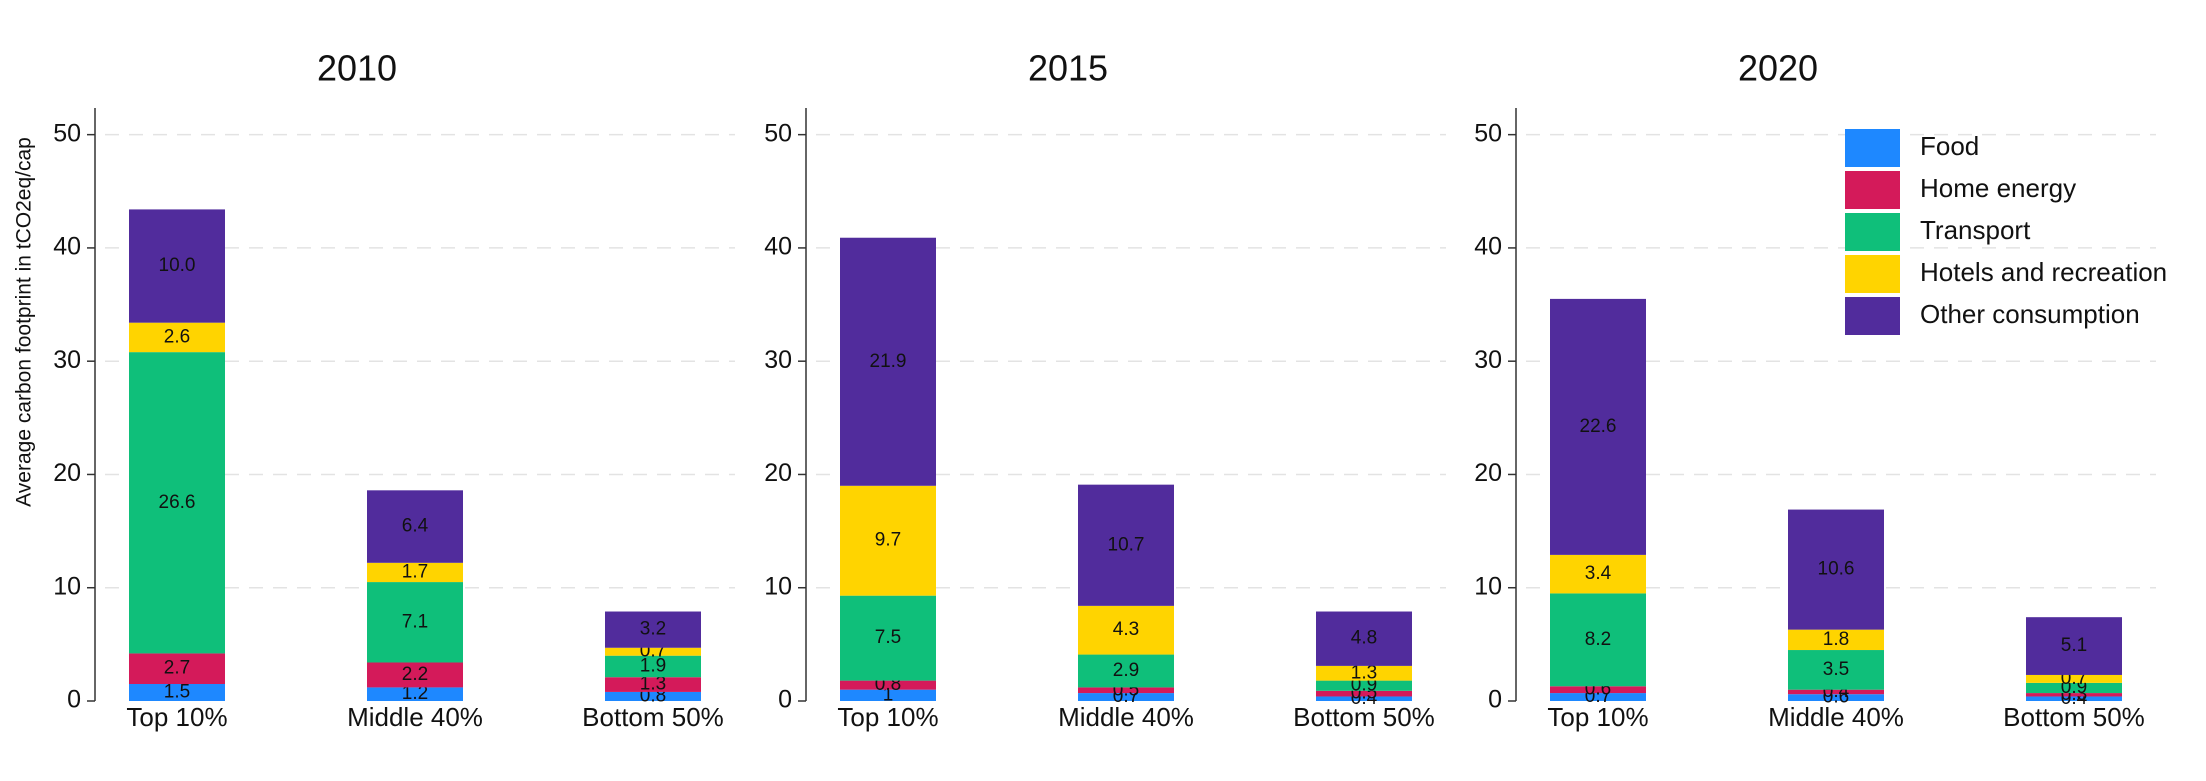 The width and height of the screenshot is (2206, 781). I want to click on data-label: 1.2, so click(415, 693).